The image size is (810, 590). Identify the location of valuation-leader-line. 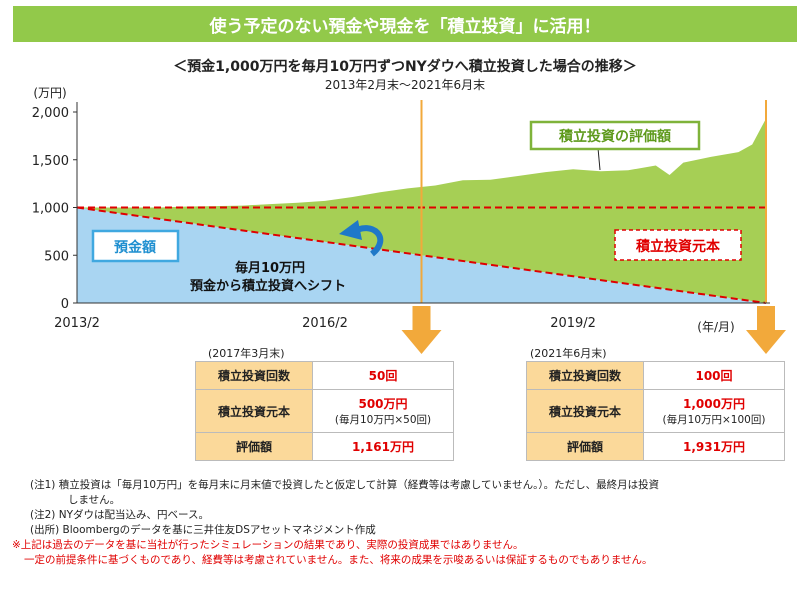
(599, 159).